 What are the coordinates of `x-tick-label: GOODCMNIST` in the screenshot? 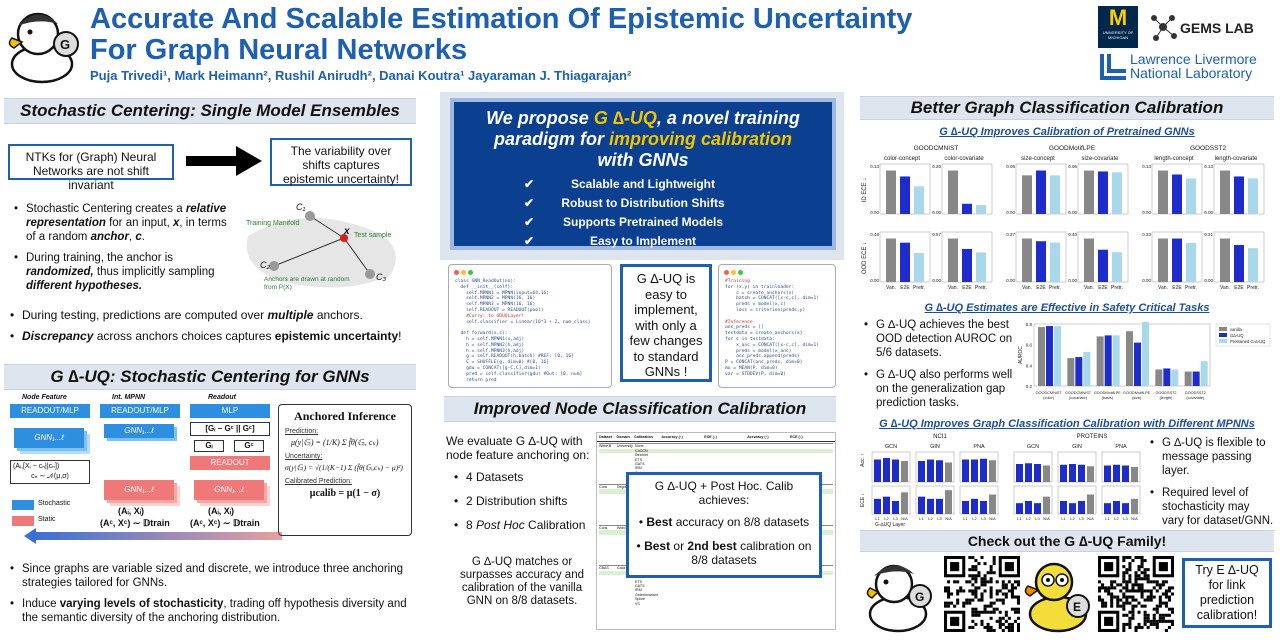 It's located at (1049, 393).